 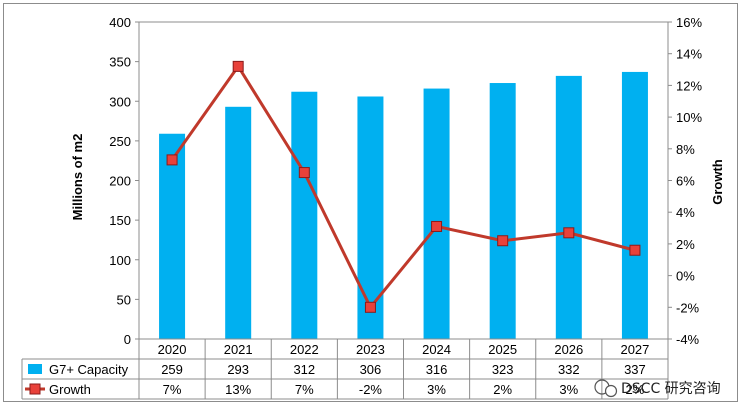 I want to click on y-tick-label: 200, so click(x=120, y=181).